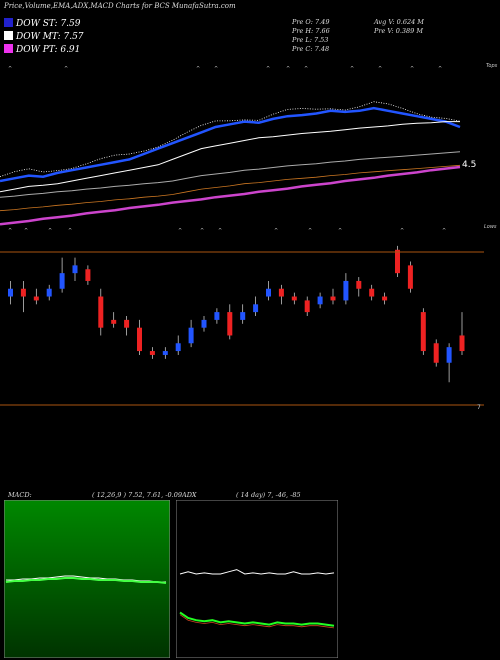  I want to click on lows-label: Lows, so click(490, 227).